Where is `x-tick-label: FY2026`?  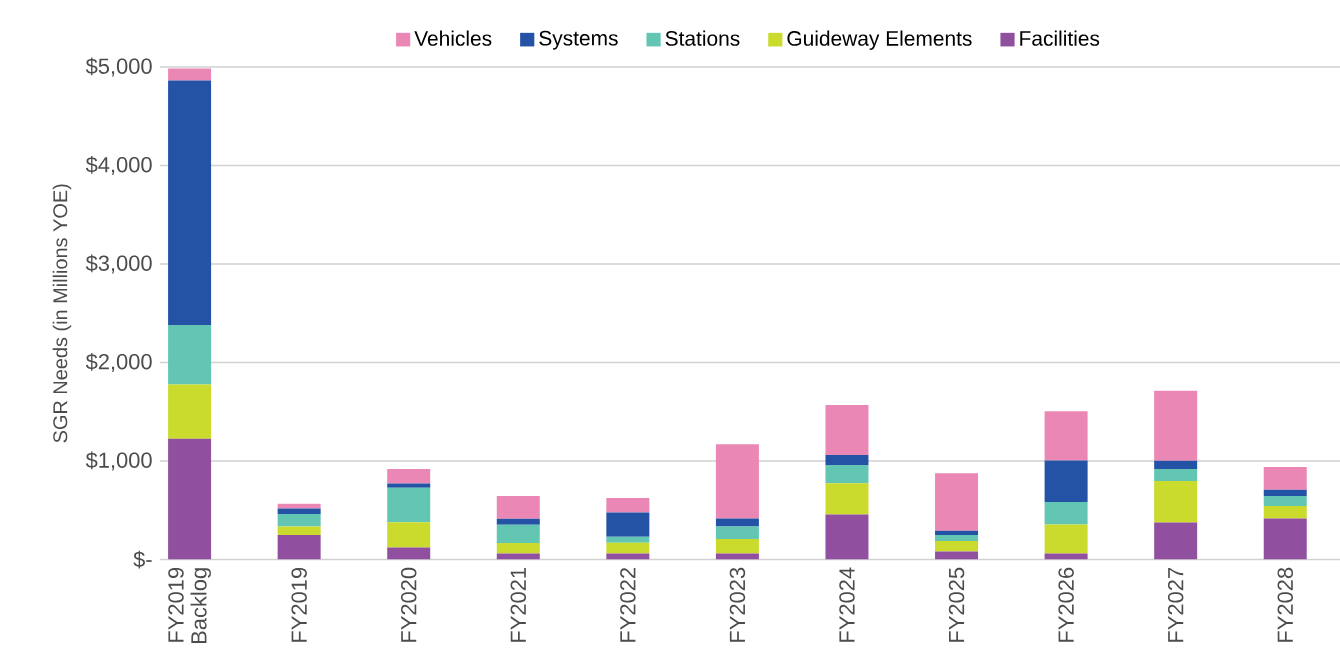
x-tick-label: FY2026 is located at coordinates (1066, 604).